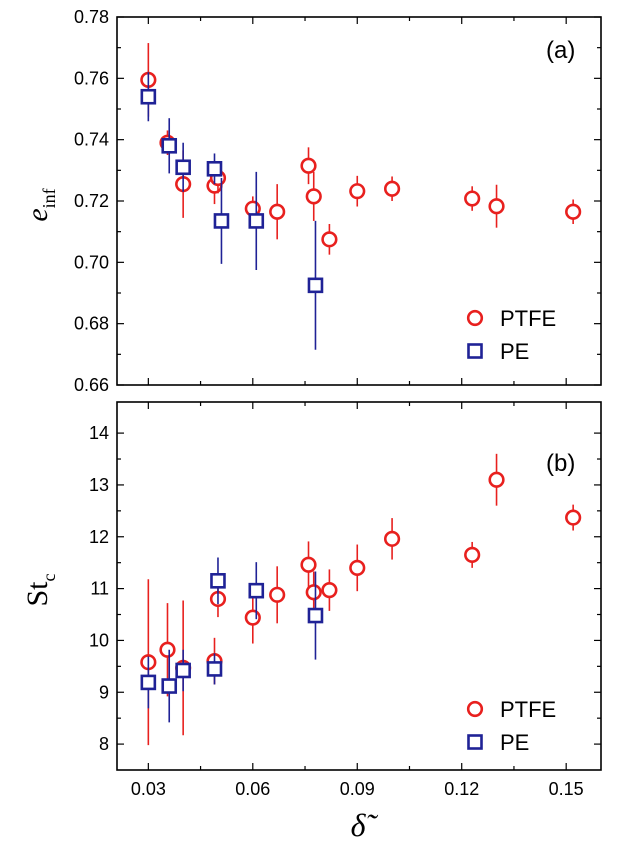 The width and height of the screenshot is (617, 848). What do you see at coordinates (99, 640) in the screenshot?
I see `y-tick-label: 10` at bounding box center [99, 640].